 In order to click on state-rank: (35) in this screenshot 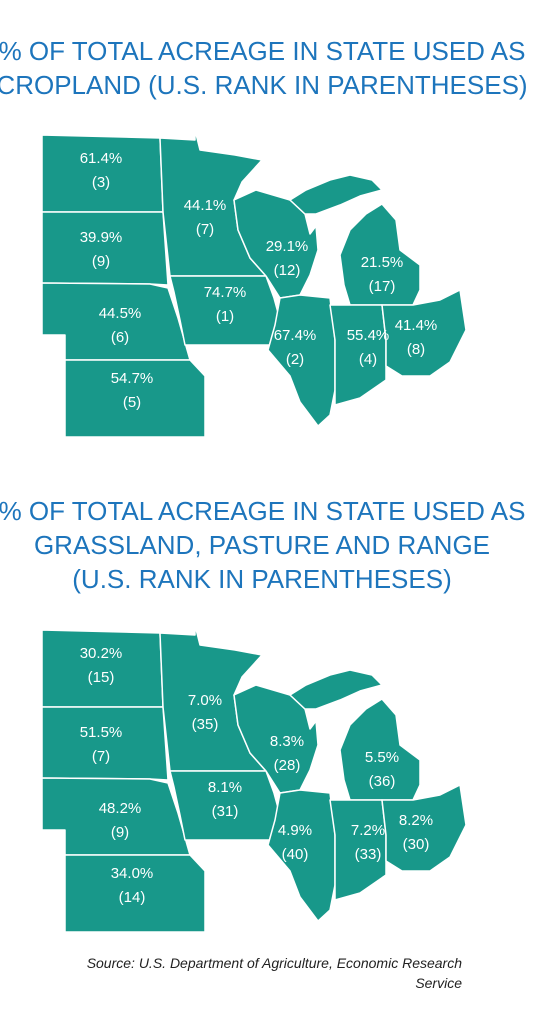, I will do `click(205, 724)`.